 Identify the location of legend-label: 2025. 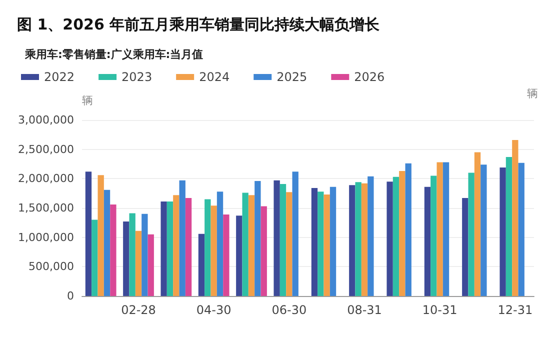
(292, 77).